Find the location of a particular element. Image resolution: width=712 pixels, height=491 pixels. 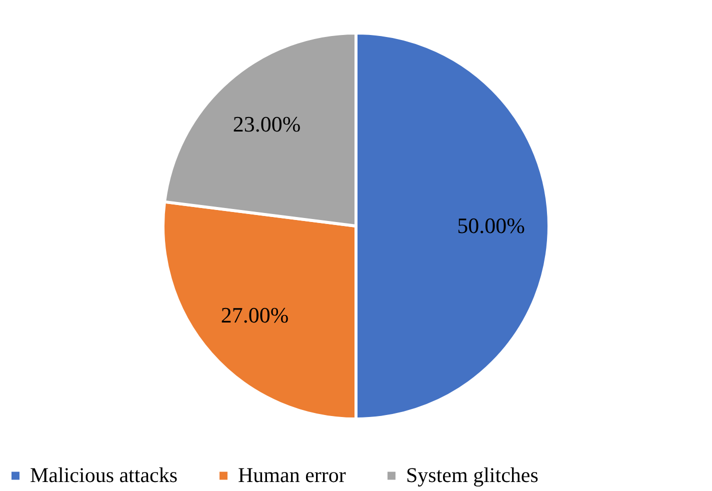

data-label: 50.00% is located at coordinates (491, 225).